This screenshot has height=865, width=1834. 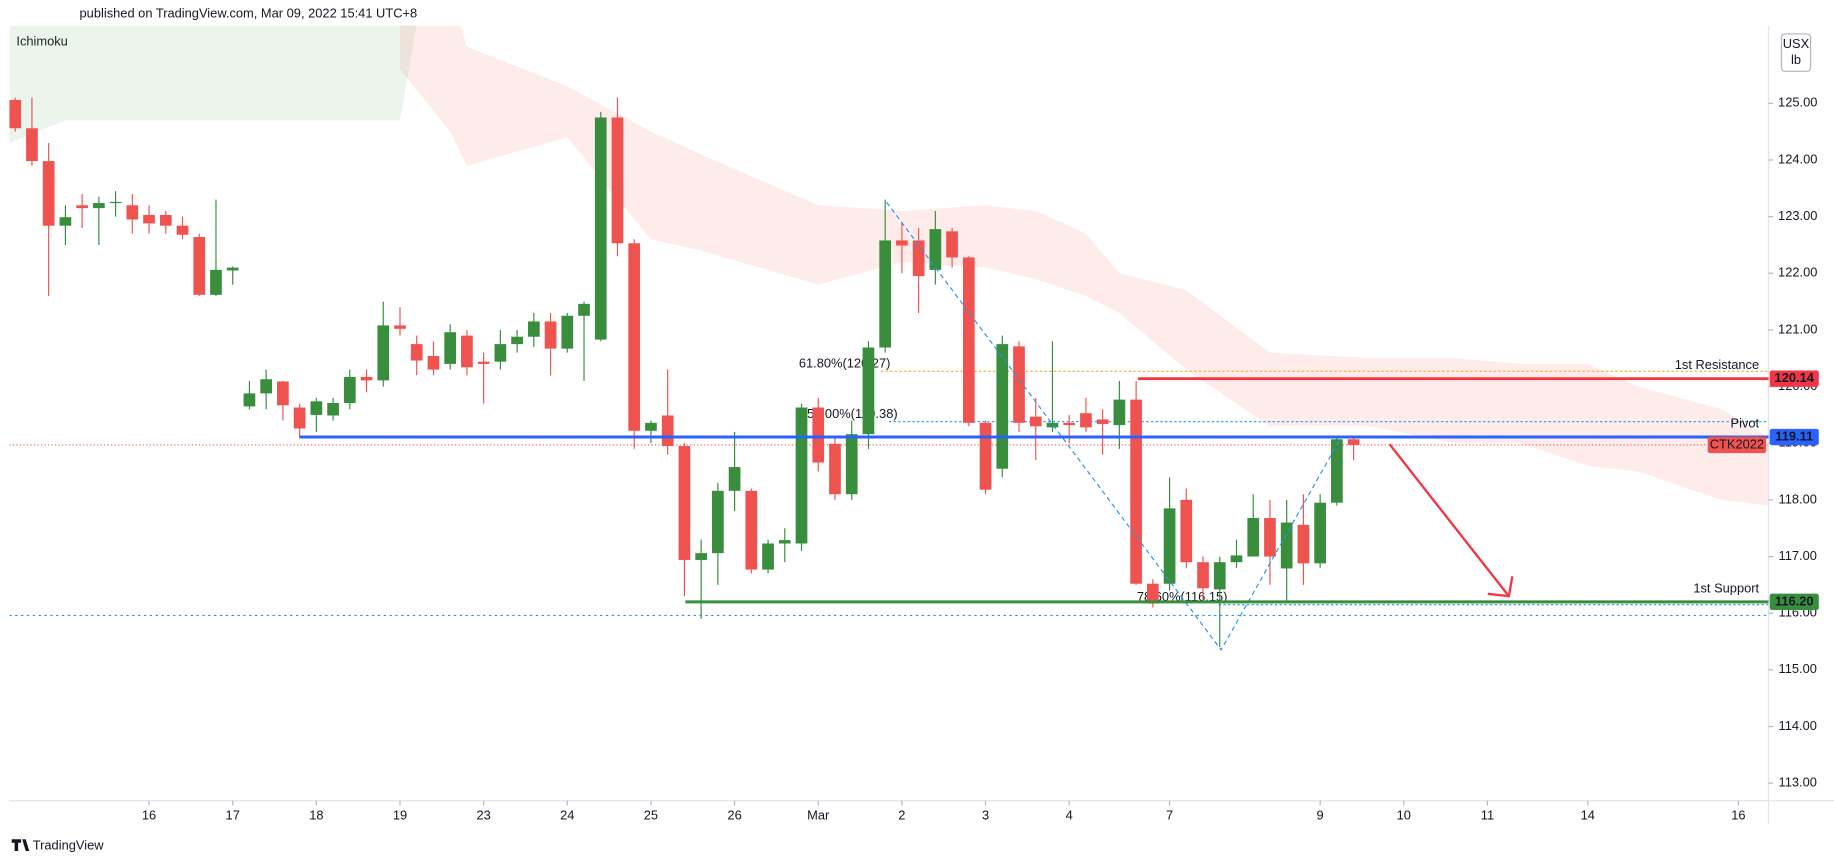 I want to click on x-tick-label: 7, so click(x=1169, y=814).